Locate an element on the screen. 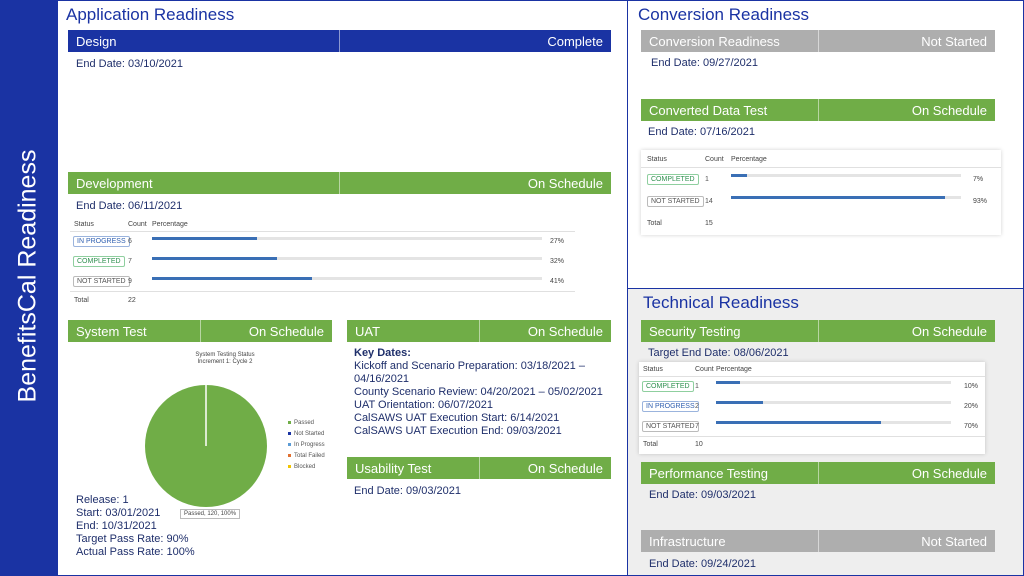  infrastructure-bar: Infrastructure Not Started is located at coordinates (818, 541).